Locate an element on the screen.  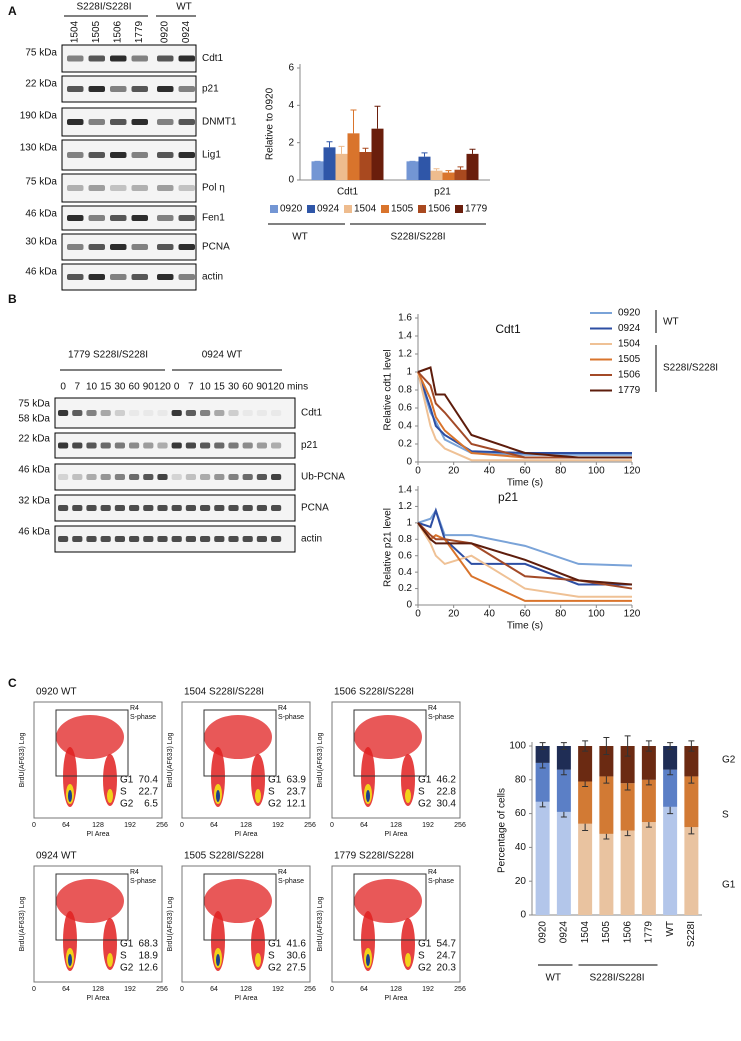
marker-label: 22 kDa is located at coordinates (41, 84).